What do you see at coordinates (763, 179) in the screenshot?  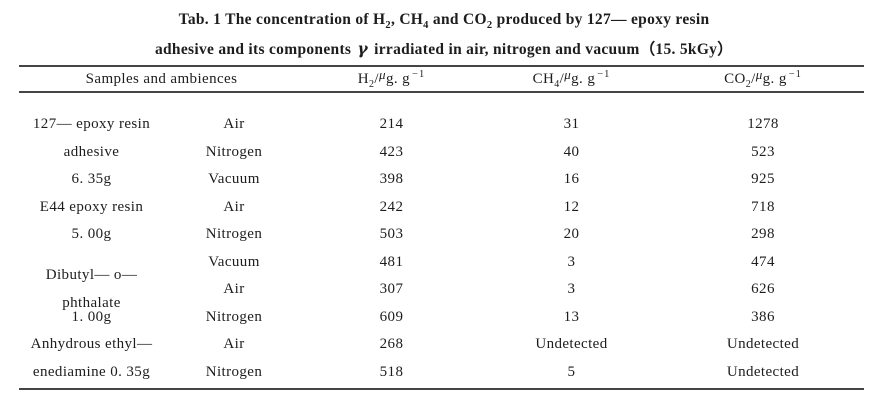 I see `cell-co2-value: 925` at bounding box center [763, 179].